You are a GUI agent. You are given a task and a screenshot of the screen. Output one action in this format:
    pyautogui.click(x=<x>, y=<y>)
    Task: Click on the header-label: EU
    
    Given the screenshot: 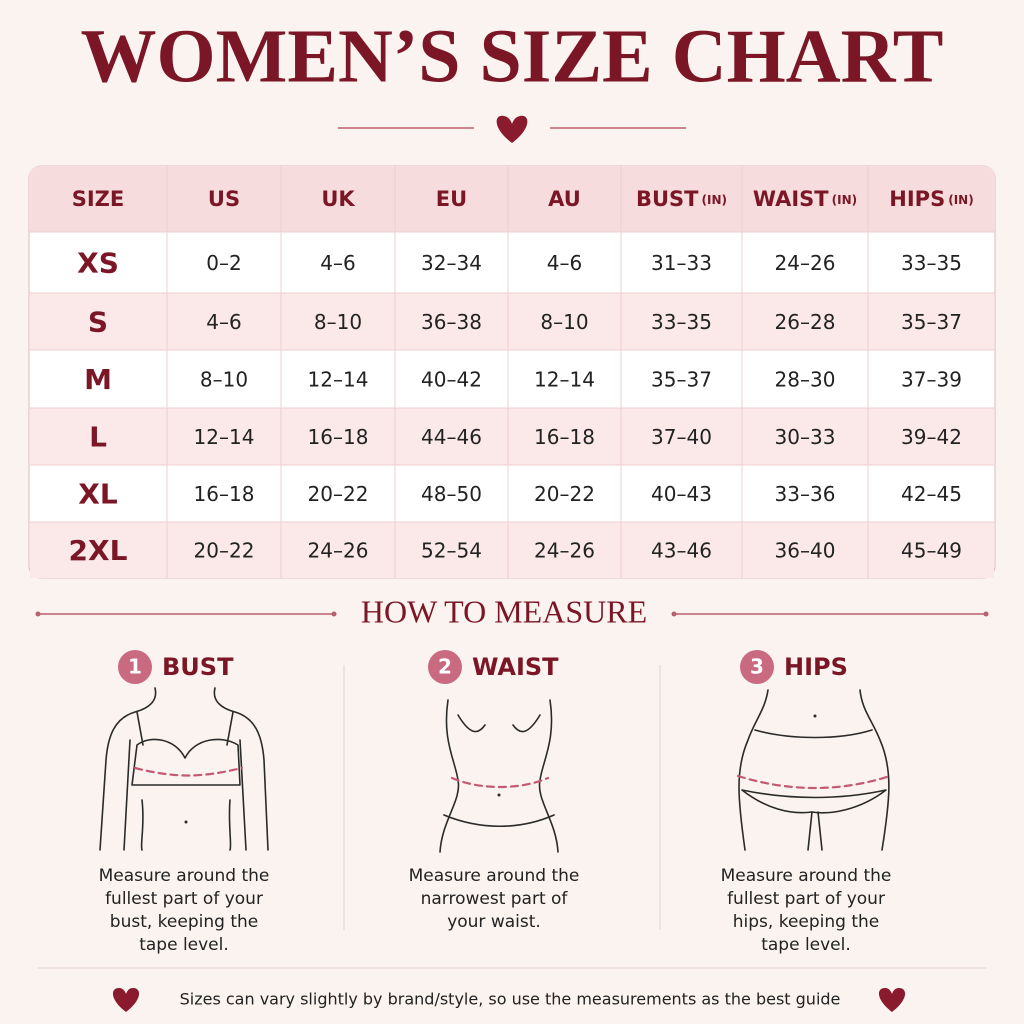 What is the action you would take?
    pyautogui.click(x=451, y=199)
    